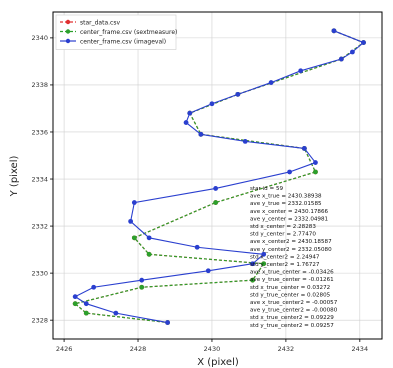  I want to click on legend-label-2: center_frame.csv (sextmeasure), so click(128, 32).